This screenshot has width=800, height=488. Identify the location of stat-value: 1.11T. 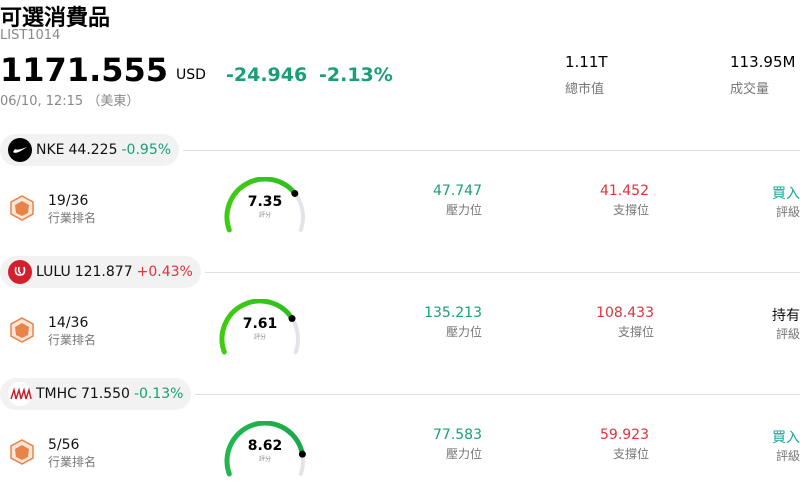
(586, 62).